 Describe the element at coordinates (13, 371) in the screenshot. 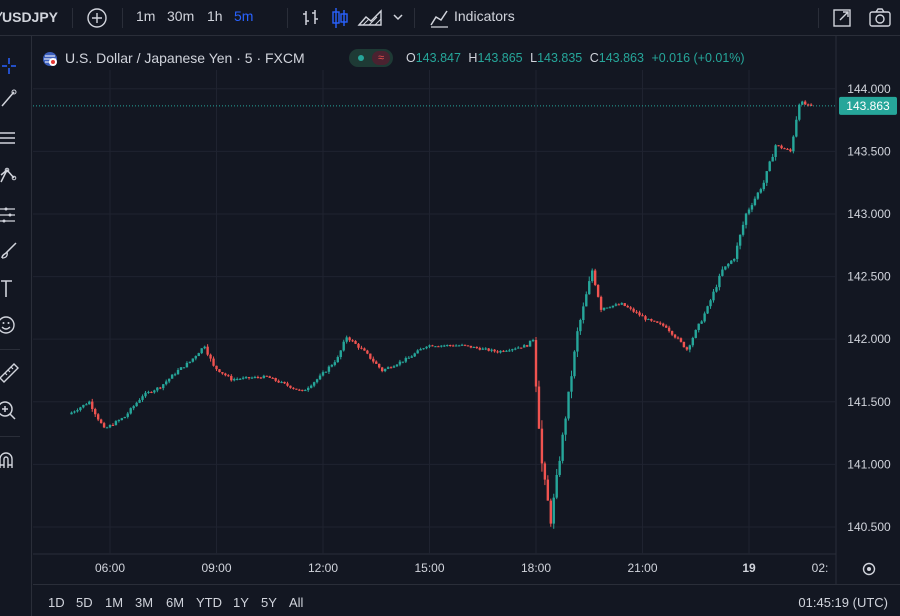

I see `ruler-icon` at that location.